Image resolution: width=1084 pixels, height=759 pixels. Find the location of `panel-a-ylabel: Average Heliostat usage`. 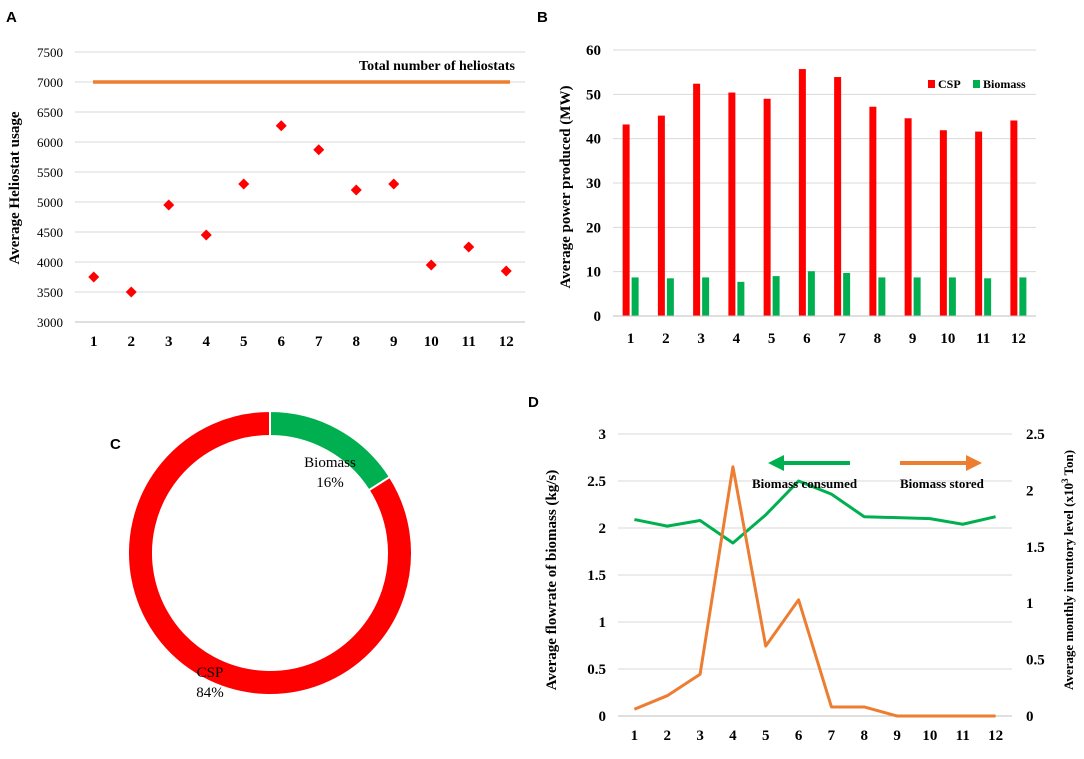

panel-a-ylabel: Average Heliostat usage is located at coordinates (15, 187).